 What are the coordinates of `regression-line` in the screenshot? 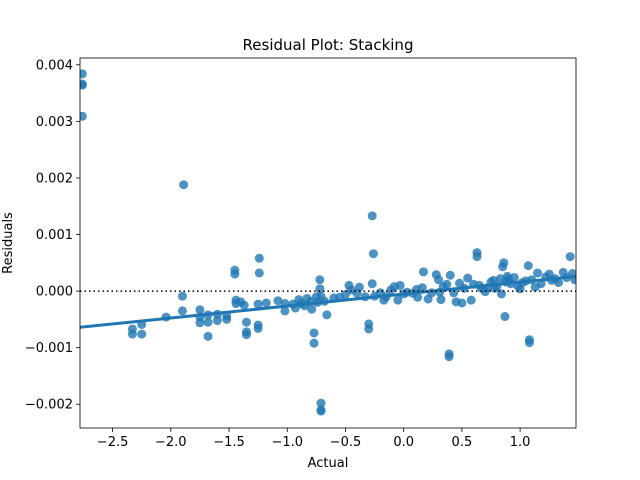 It's located at (328, 301).